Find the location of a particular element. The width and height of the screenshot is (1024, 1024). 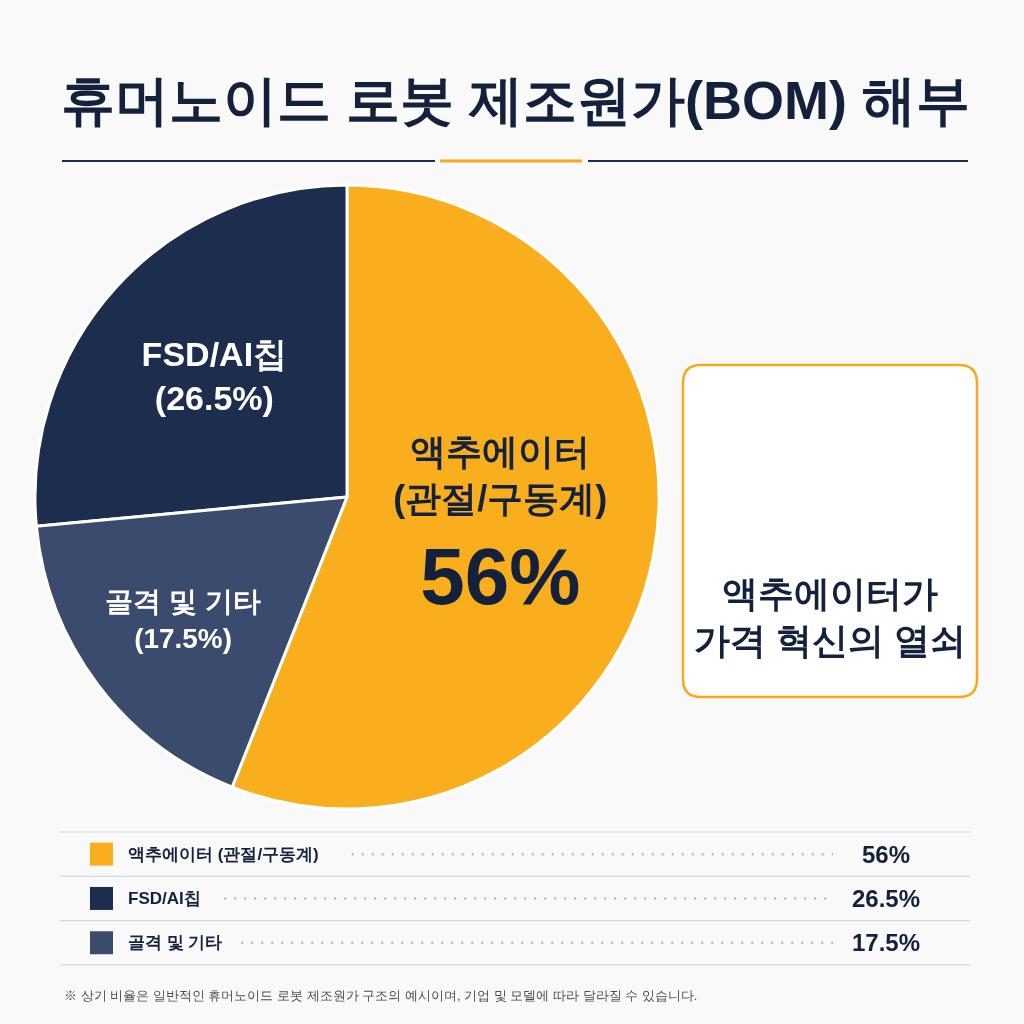

chart-title: 휴머노이드 로봇 제조원가(BOM) 해부 is located at coordinates (515, 100).